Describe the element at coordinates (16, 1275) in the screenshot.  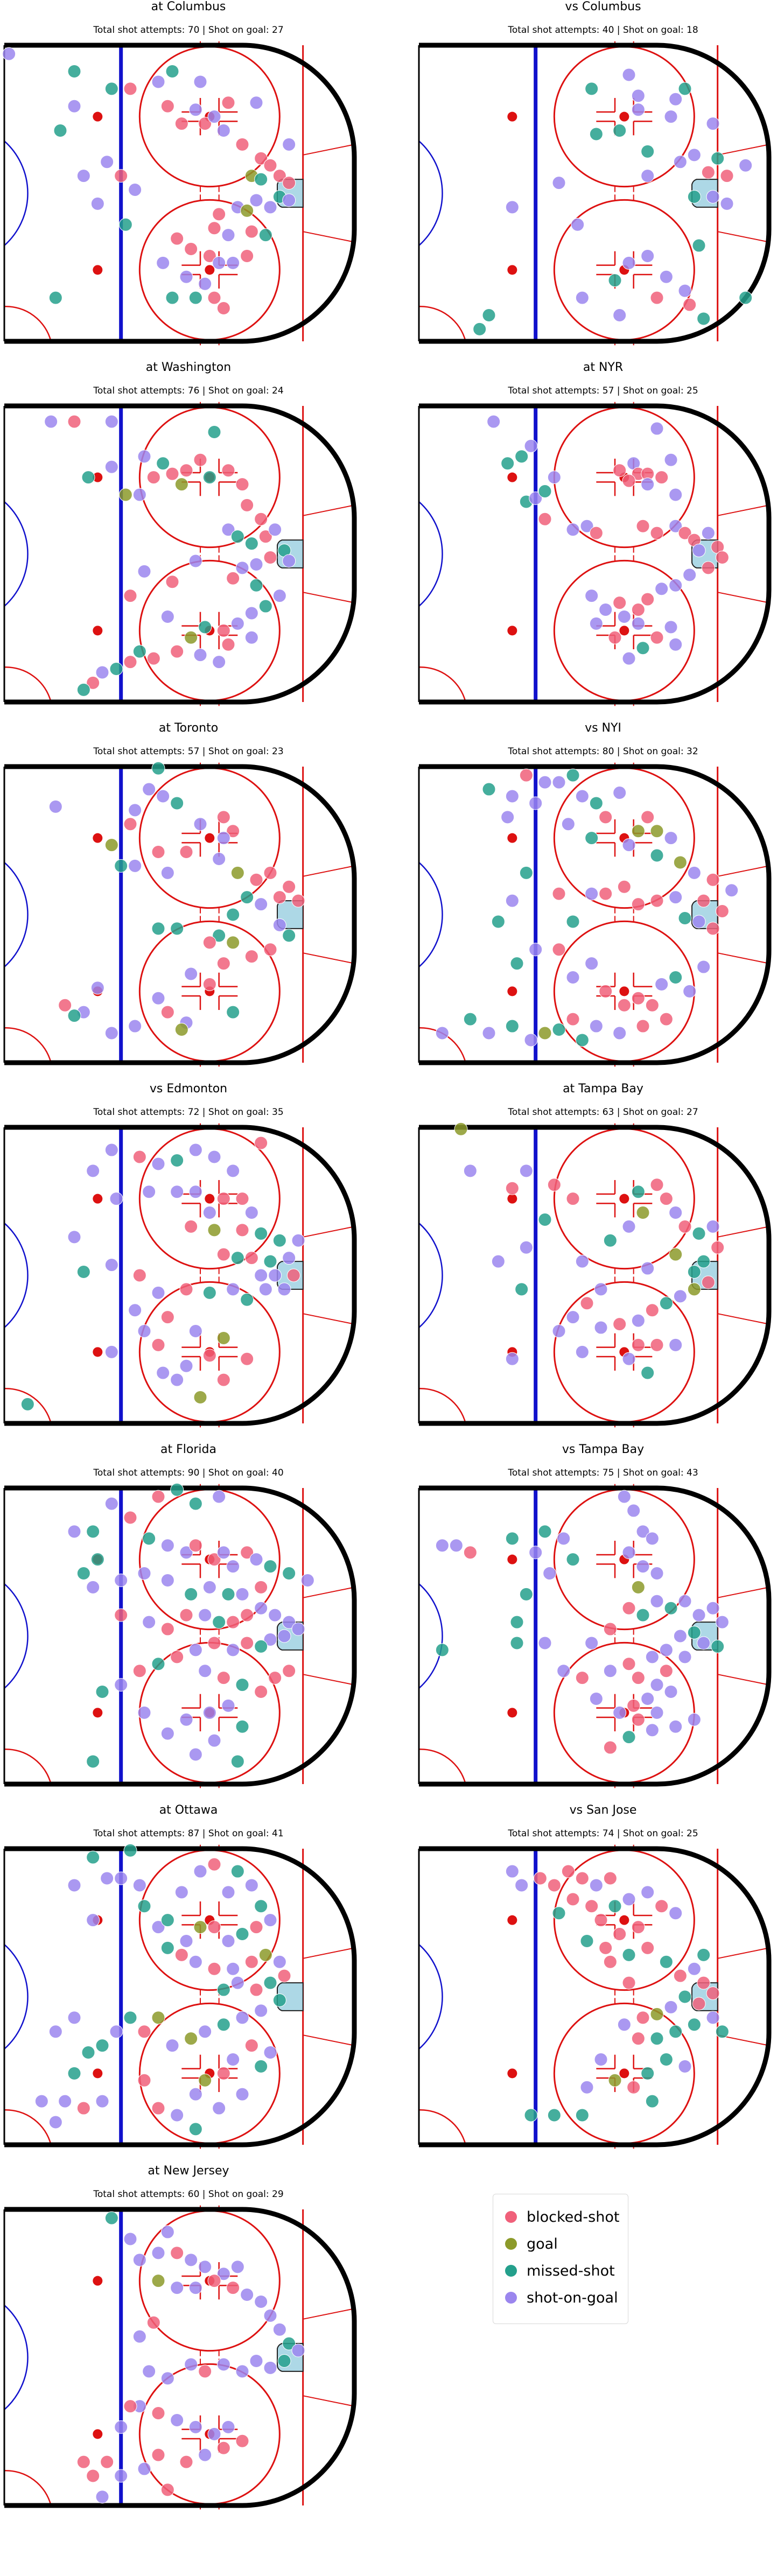
I see `center-ice-circle` at that location.